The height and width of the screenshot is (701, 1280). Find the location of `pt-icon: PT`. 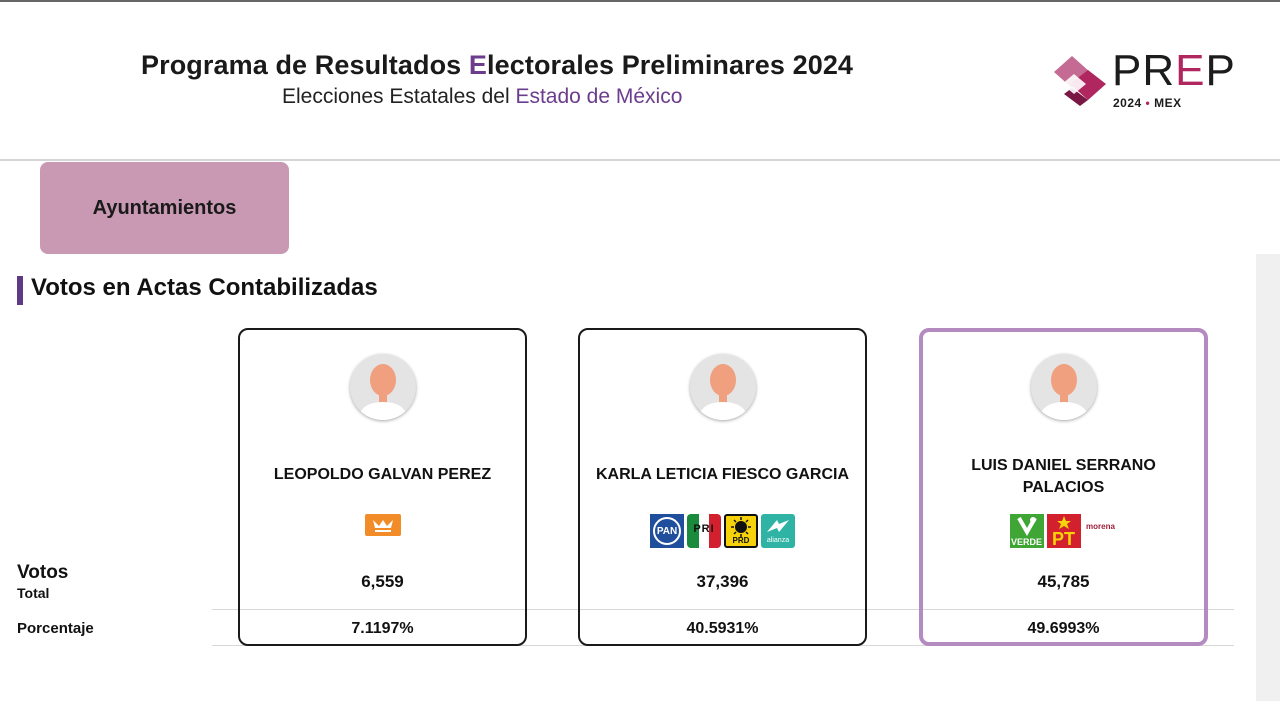

pt-icon: PT is located at coordinates (1063, 531).